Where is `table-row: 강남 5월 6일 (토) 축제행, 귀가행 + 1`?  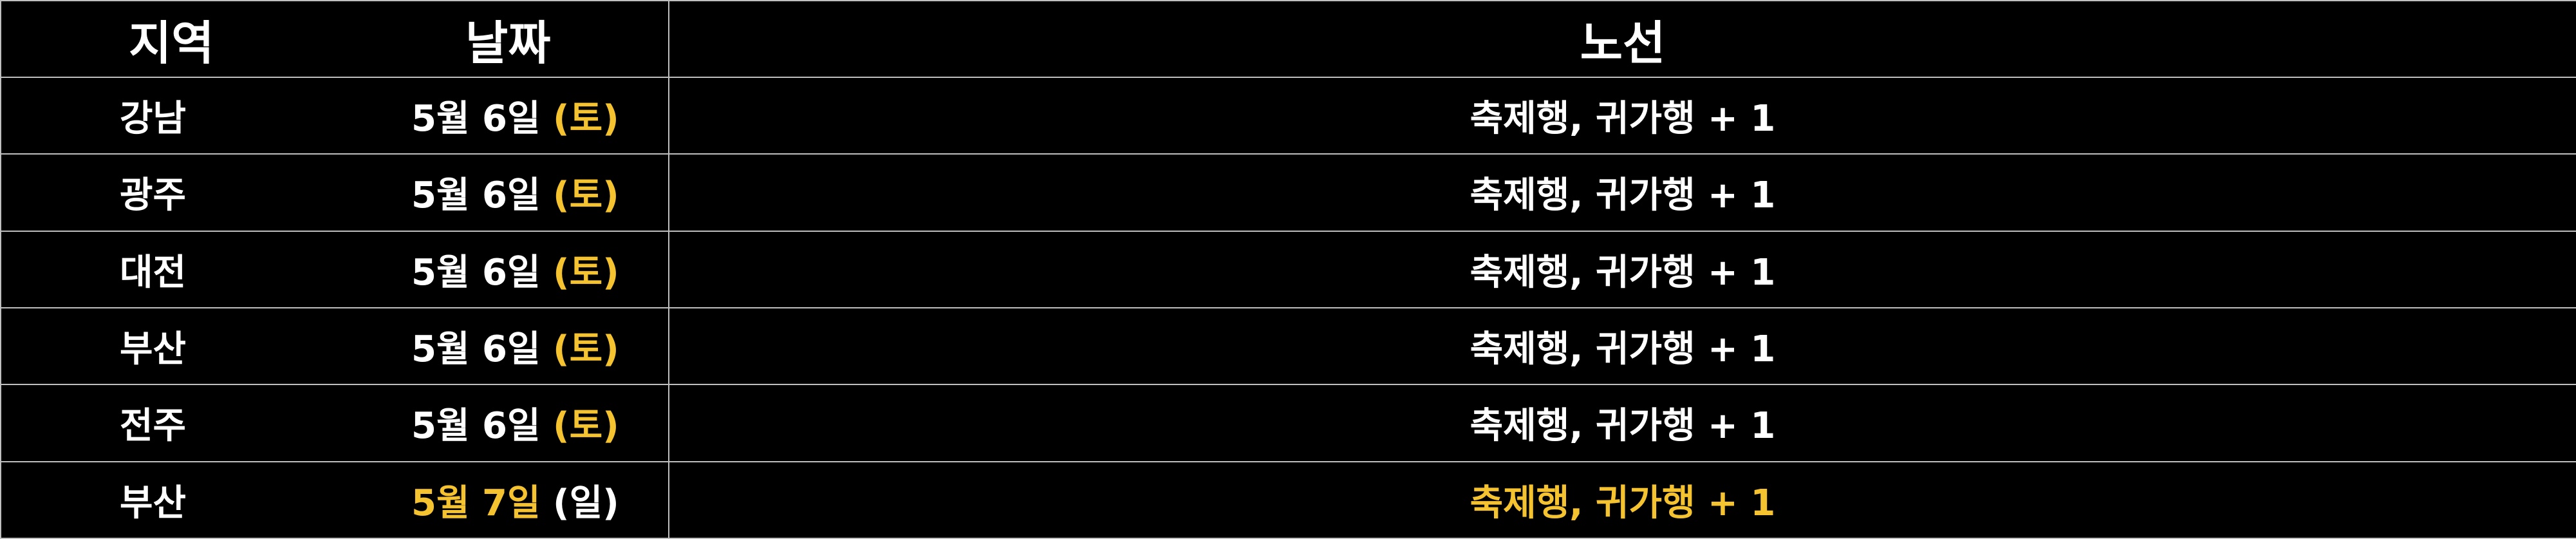 table-row: 강남 5월 6일 (토) 축제행, 귀가행 + 1 is located at coordinates (1288, 116).